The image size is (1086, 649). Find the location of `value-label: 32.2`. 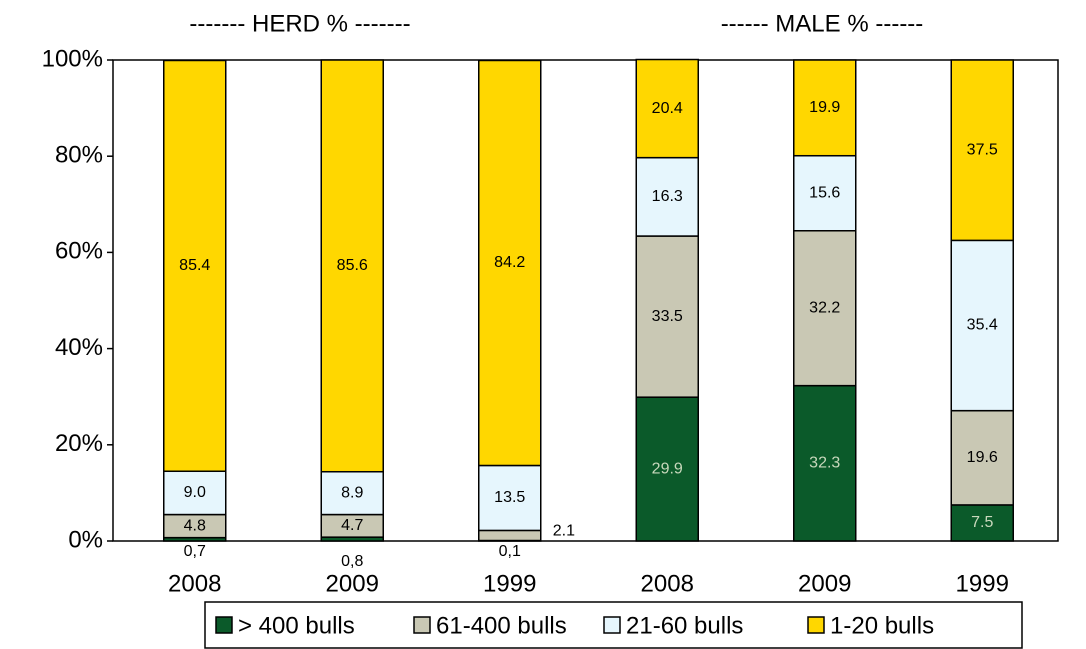

value-label: 32.2 is located at coordinates (824, 307).